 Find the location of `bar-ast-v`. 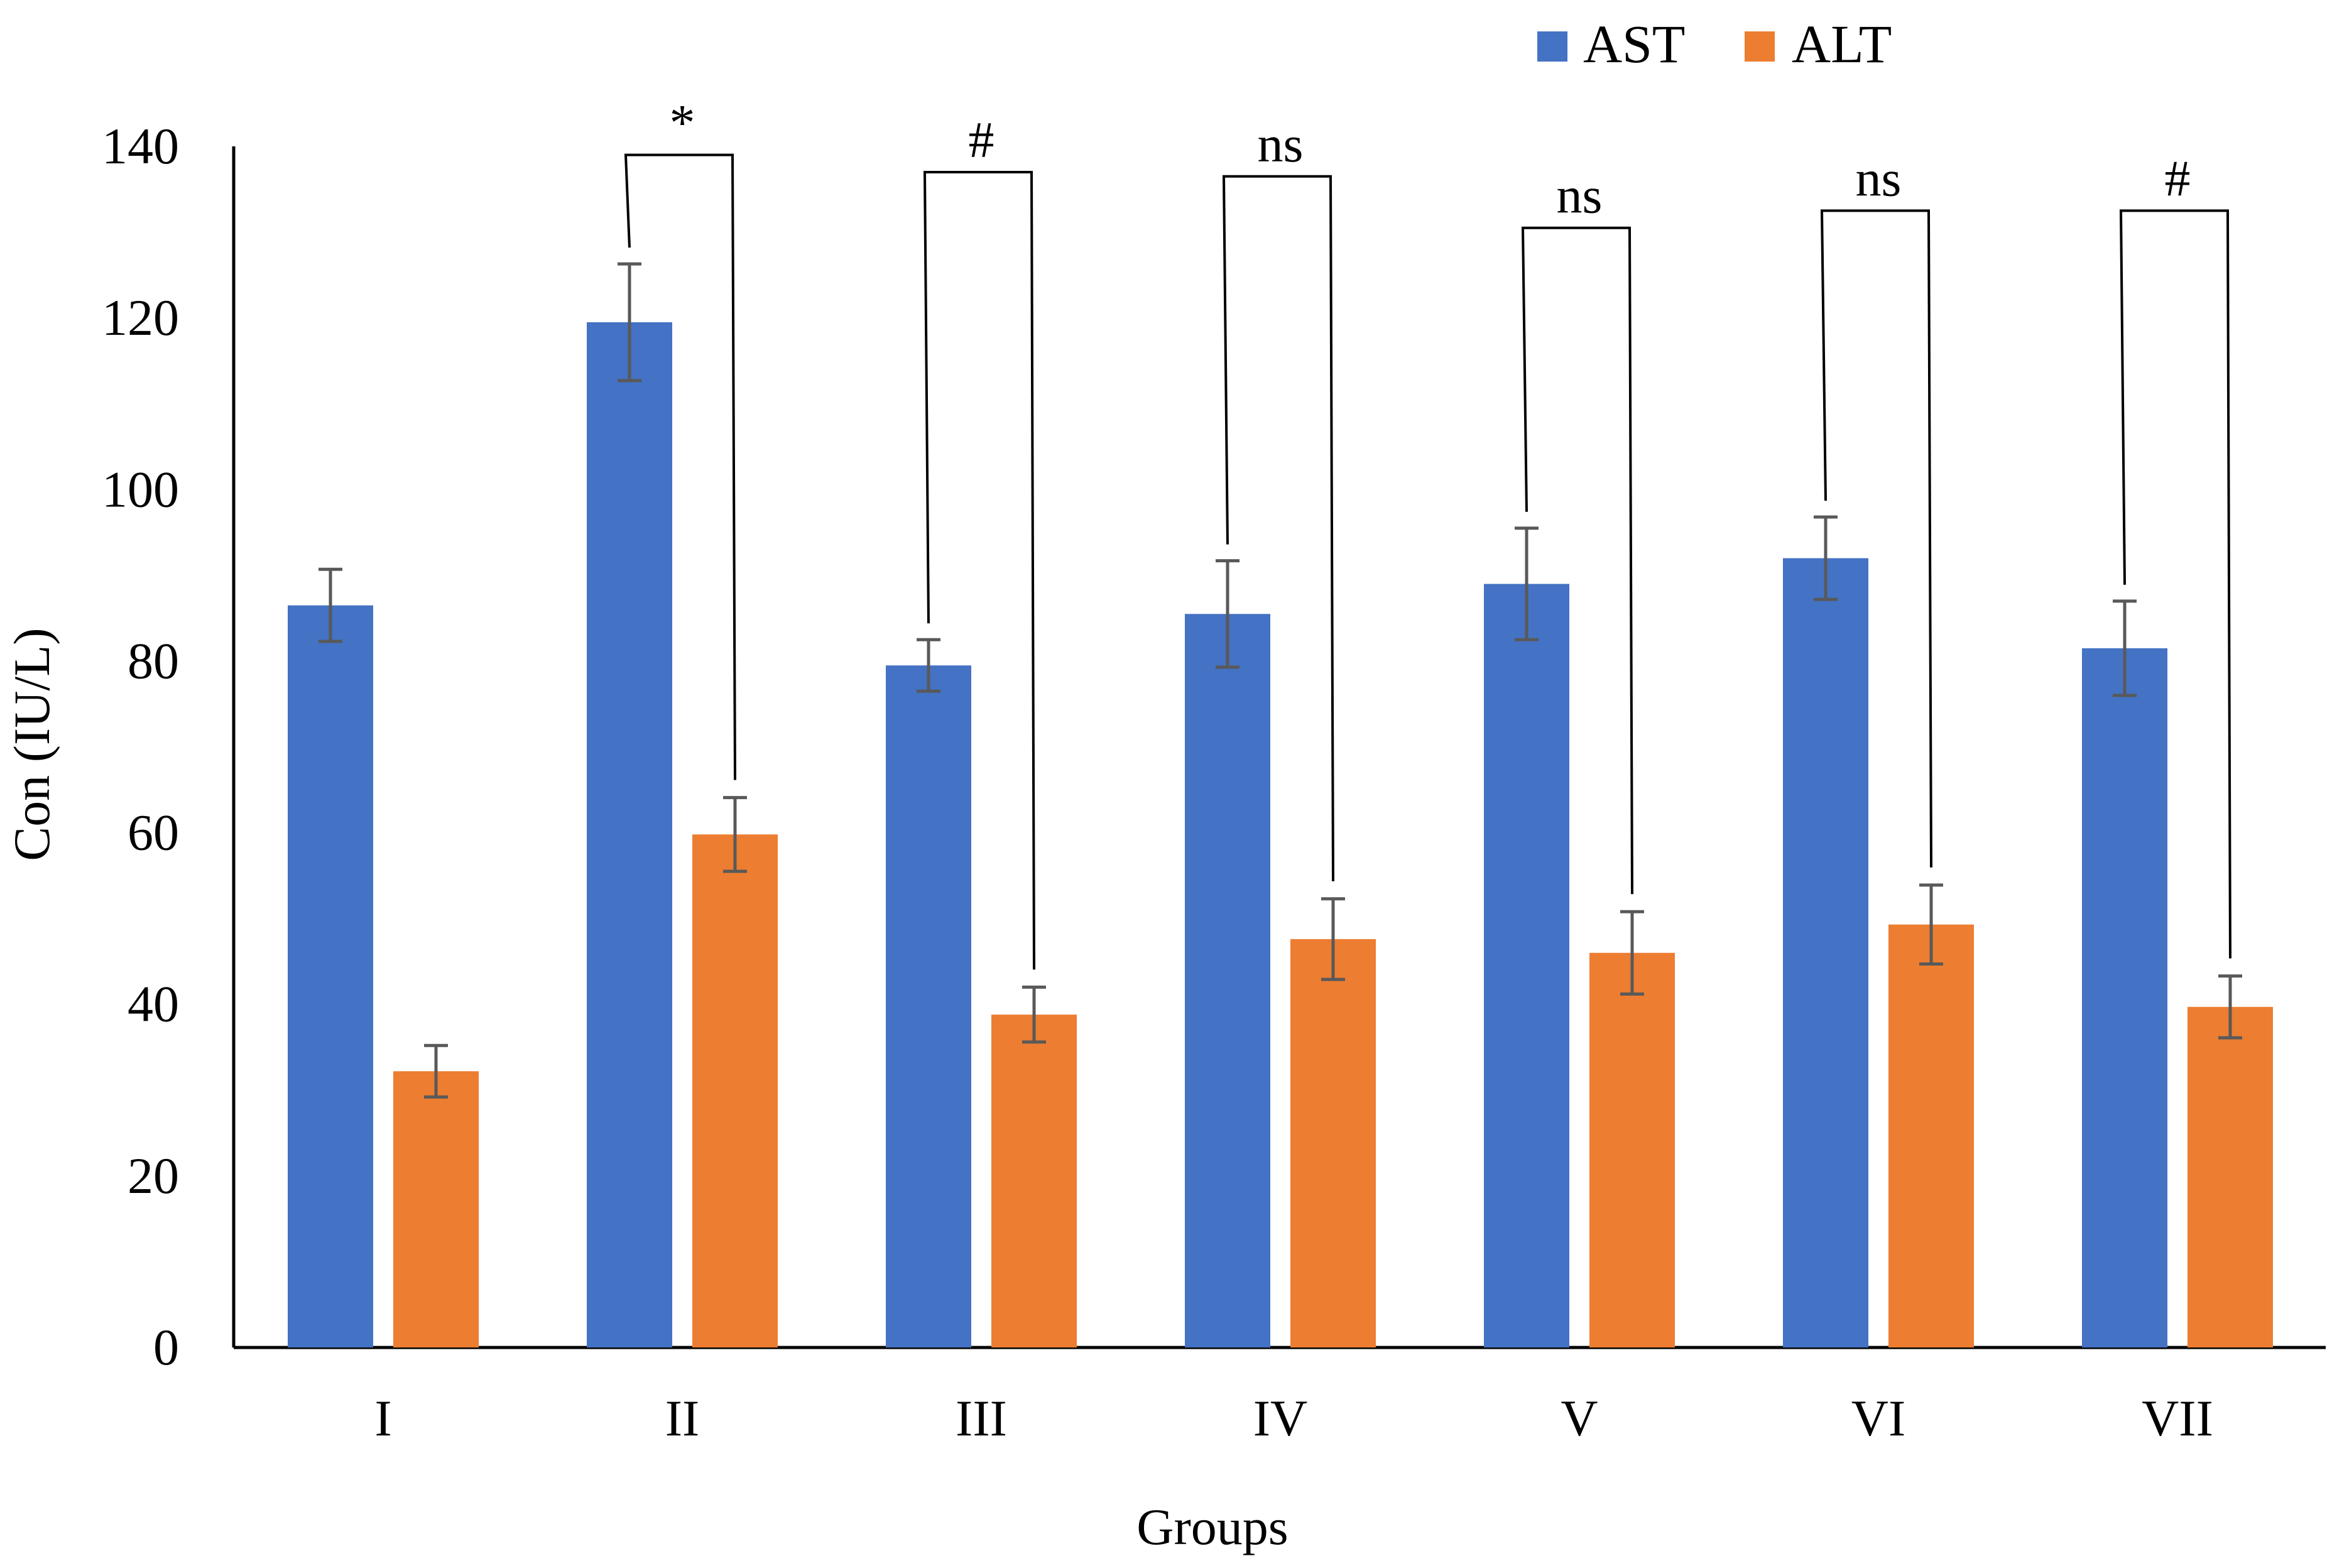

bar-ast-v is located at coordinates (1526, 966).